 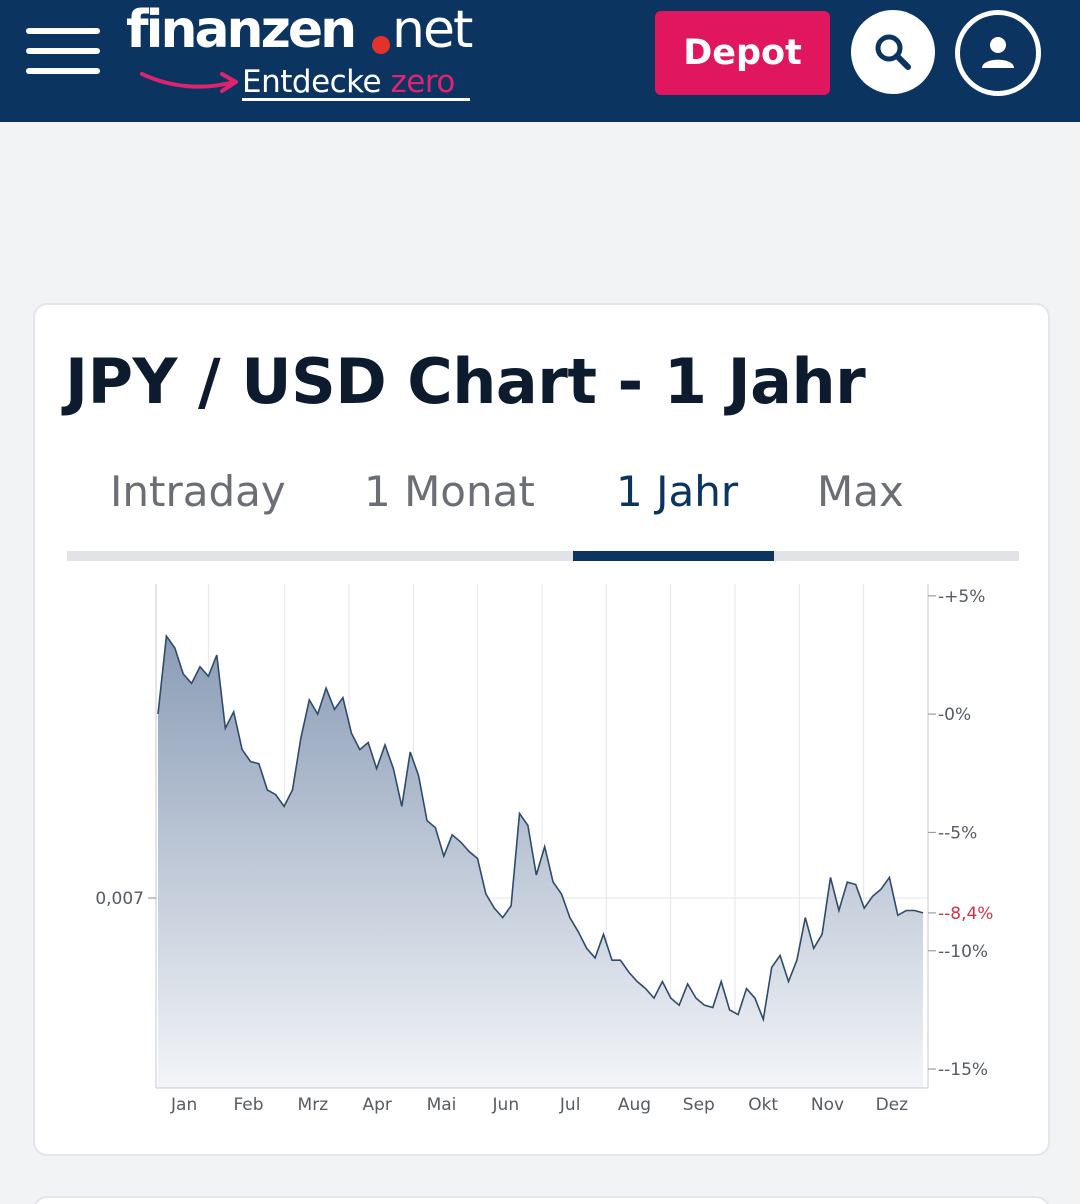 I want to click on x-tick-label: Apr, so click(x=376, y=1105).